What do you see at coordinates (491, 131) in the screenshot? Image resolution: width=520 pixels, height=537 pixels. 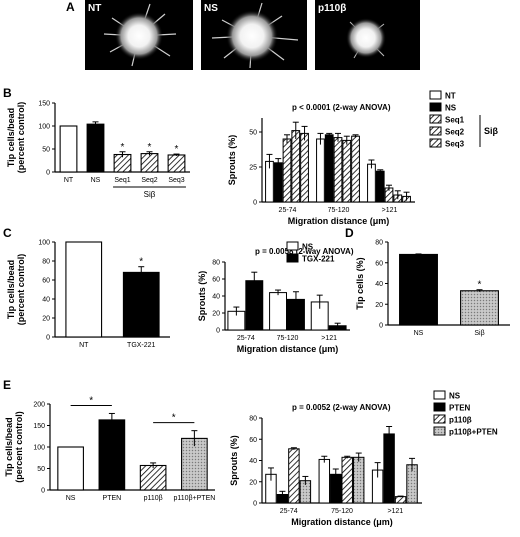 I see `legend-bracket-label: Siβ` at bounding box center [491, 131].